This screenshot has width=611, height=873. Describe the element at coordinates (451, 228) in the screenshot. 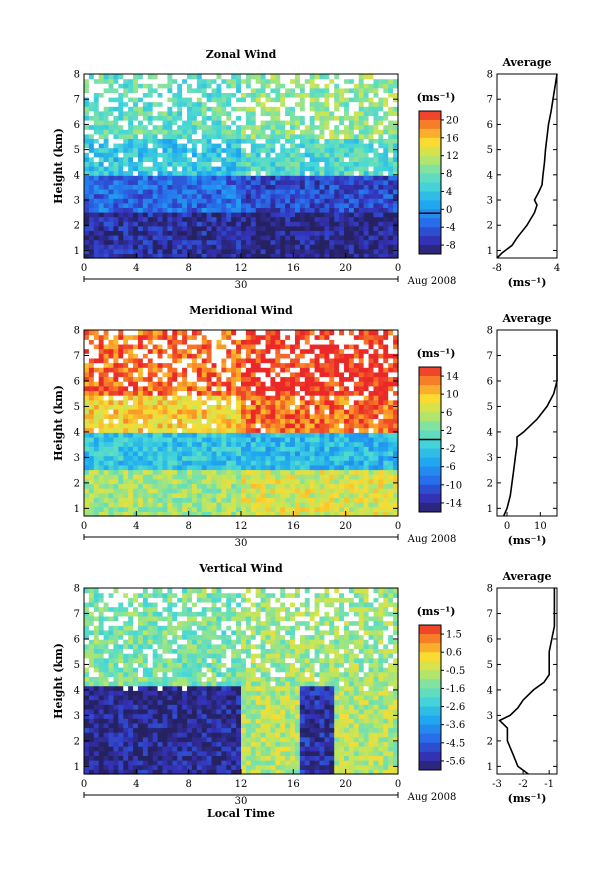

I see `colorbar-tick-label: -4` at that location.